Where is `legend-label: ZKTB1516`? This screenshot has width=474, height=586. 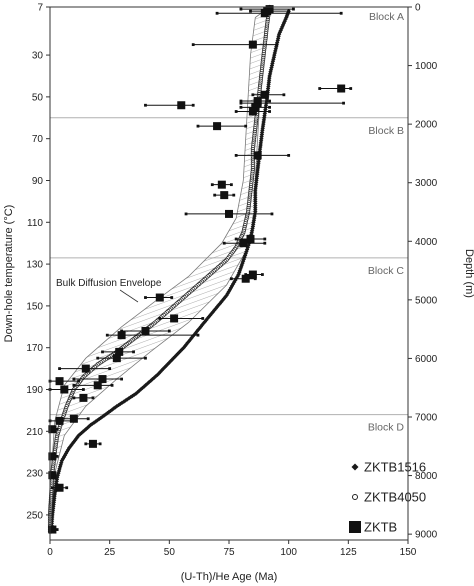 legend-label: ZKTB1516 is located at coordinates (395, 467).